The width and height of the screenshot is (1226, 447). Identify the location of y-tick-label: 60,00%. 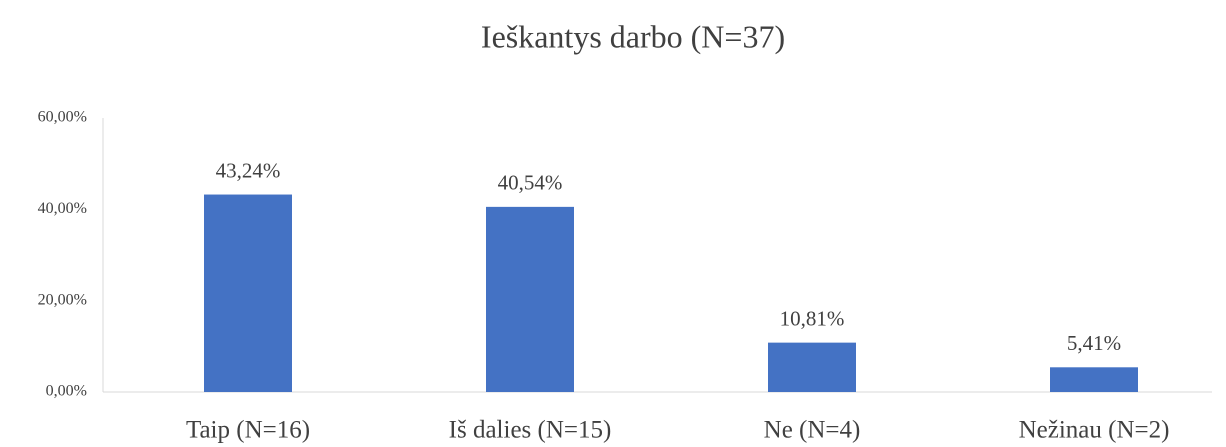
(62, 117).